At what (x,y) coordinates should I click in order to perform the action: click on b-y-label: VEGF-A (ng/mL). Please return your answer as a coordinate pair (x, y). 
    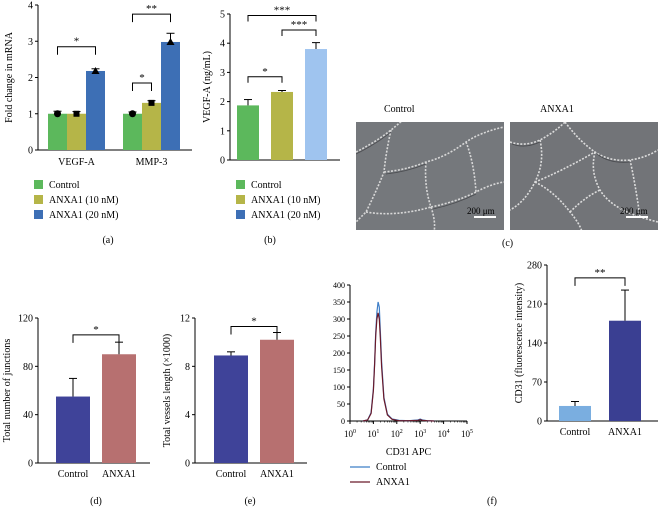
    Looking at the image, I should click on (207, 87).